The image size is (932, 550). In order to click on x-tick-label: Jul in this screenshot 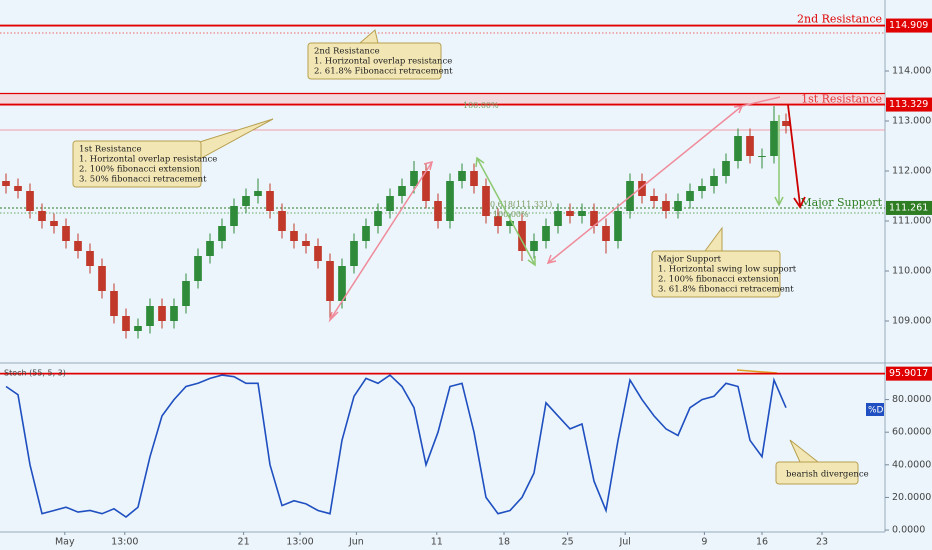, I will do `click(624, 542)`.